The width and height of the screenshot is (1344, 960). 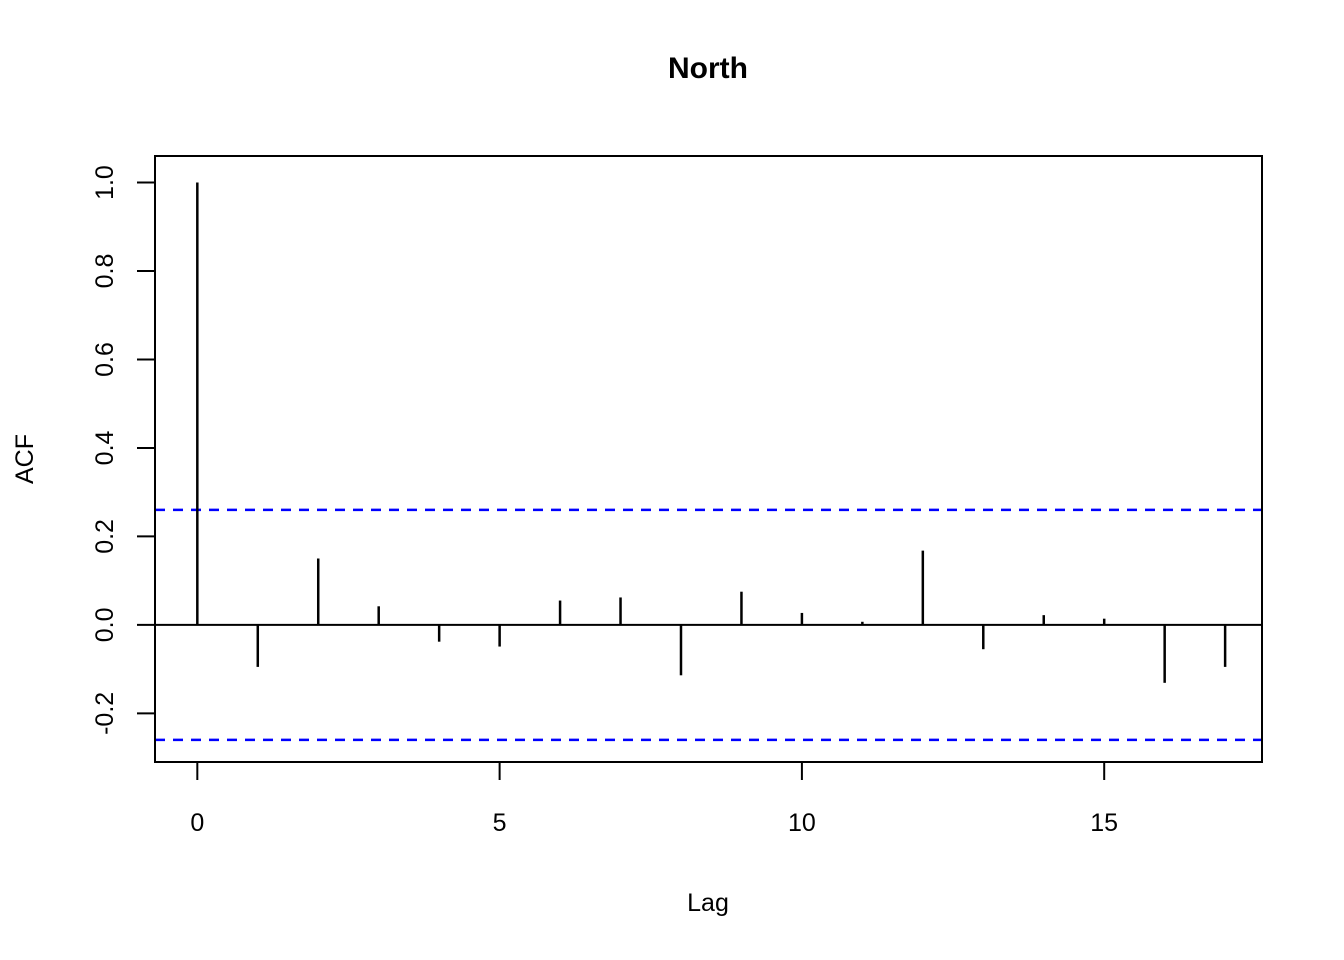 I want to click on y-tick-label: 0.0, so click(x=105, y=624).